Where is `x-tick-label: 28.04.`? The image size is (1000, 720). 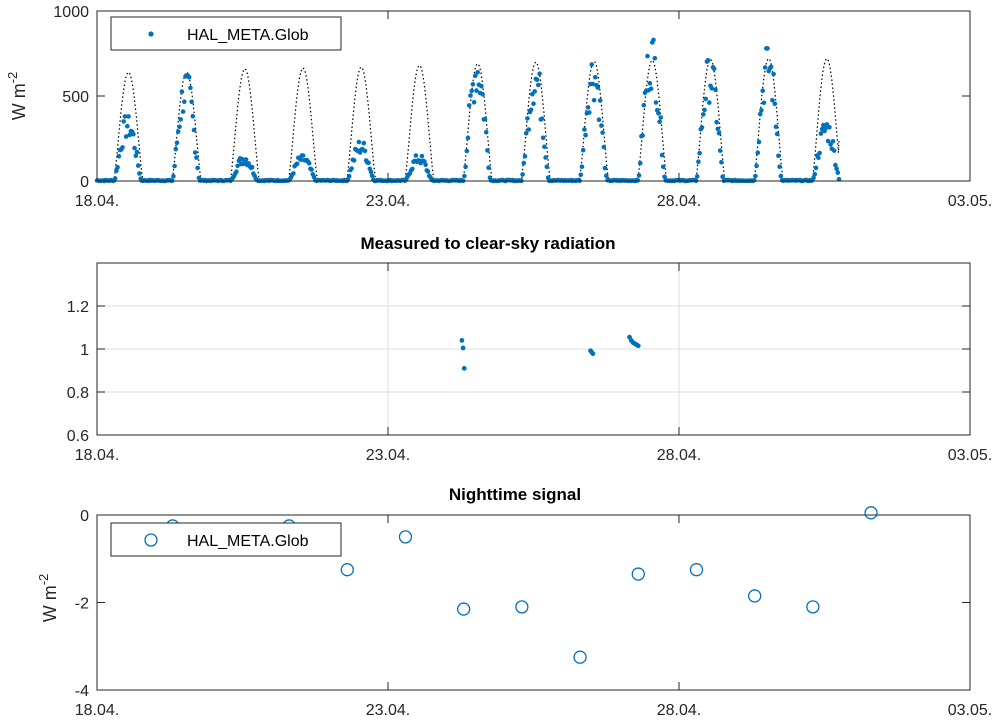
x-tick-label: 28.04. is located at coordinates (679, 201).